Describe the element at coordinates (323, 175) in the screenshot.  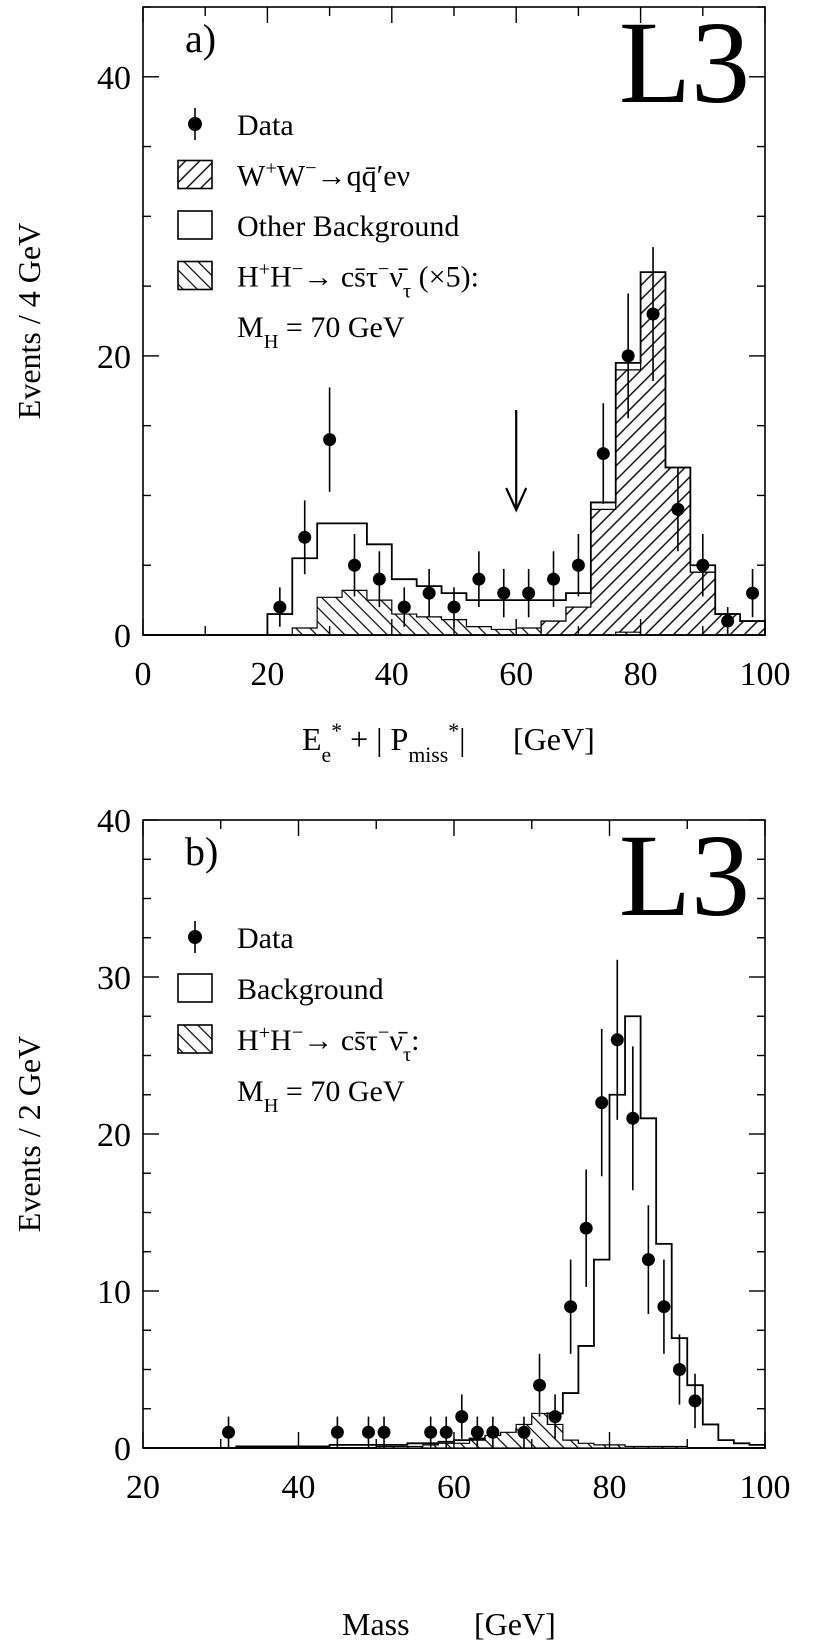
I see `legend-label-ww: W+W−→qq̄′eν` at that location.